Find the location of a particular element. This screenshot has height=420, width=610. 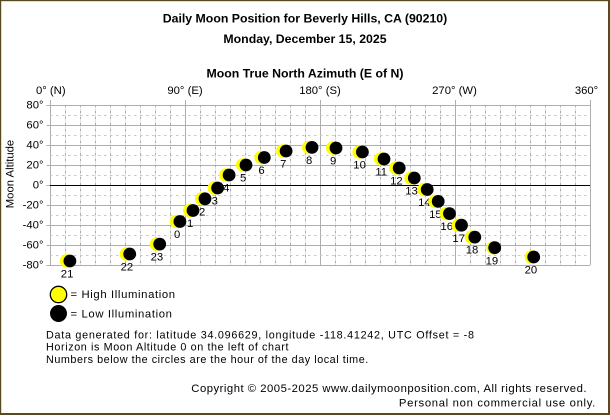

svg-text: 4 is located at coordinates (226, 189).